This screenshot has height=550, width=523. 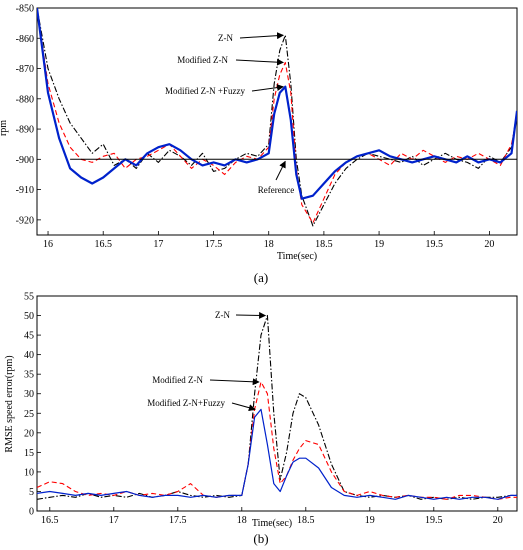 I want to click on panel-b-annotations: Z-N Modified Z-N Modified Z-N+Fuzzy, so click(x=207, y=361).